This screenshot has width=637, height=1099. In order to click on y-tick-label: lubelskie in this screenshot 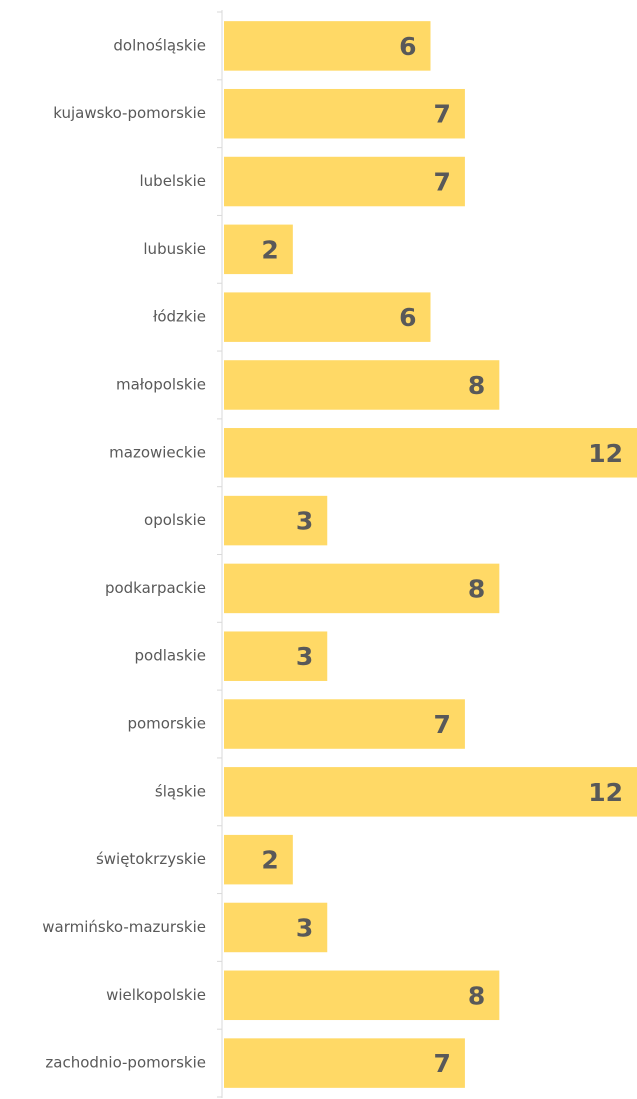, I will do `click(173, 181)`.